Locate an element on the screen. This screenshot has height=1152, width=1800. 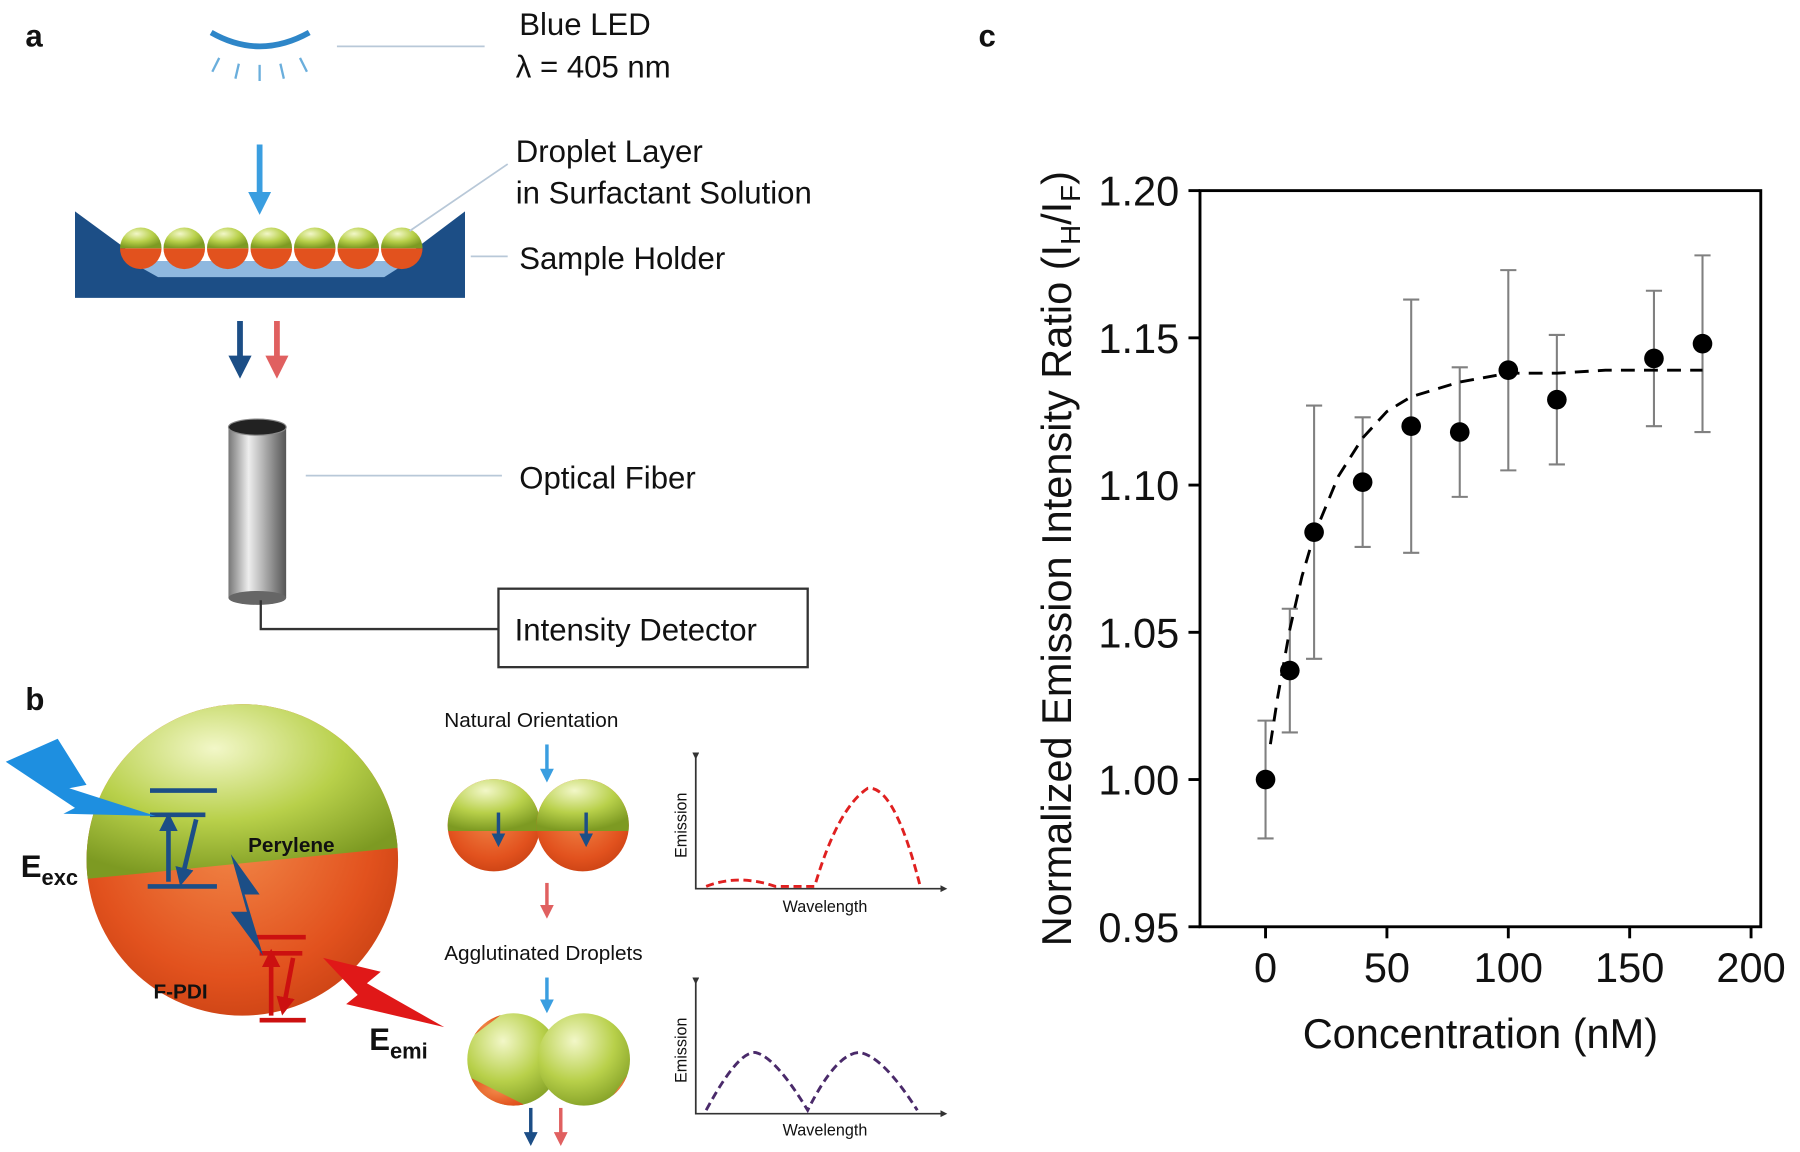
emission-subscript: emi is located at coordinates (409, 1050).